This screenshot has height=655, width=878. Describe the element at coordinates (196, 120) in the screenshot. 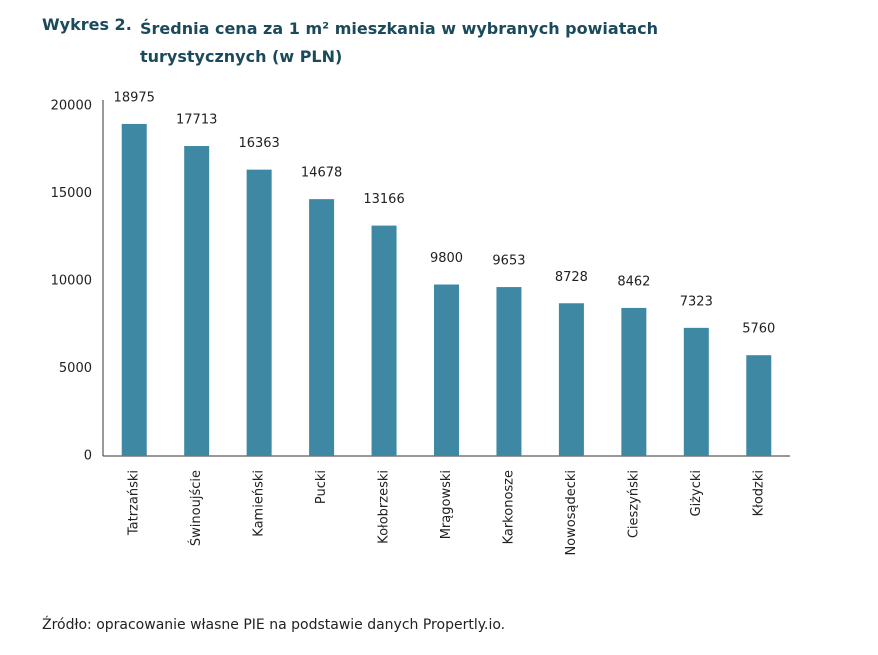

I see `value-label: 17713` at that location.